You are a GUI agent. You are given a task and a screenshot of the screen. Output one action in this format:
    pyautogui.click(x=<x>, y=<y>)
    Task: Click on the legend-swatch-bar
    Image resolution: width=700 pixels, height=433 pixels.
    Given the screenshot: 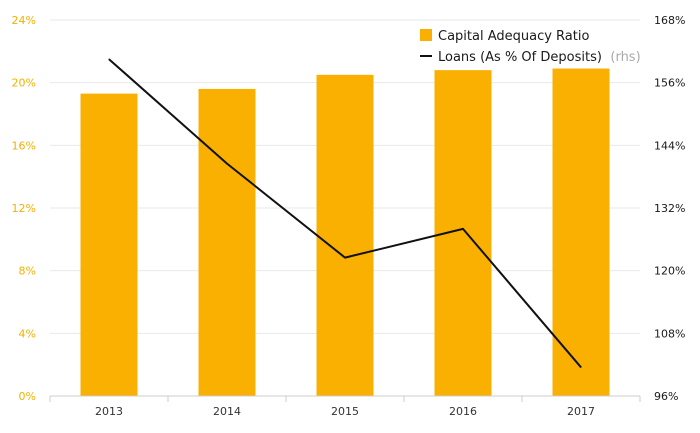 What is the action you would take?
    pyautogui.click(x=426, y=35)
    